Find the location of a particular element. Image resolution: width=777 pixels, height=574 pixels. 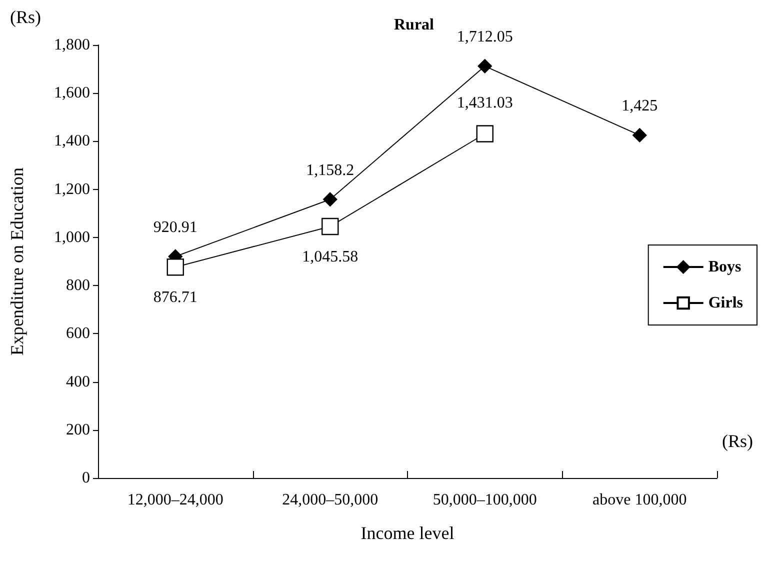

y-tick-label: 800 is located at coordinates (78, 285).